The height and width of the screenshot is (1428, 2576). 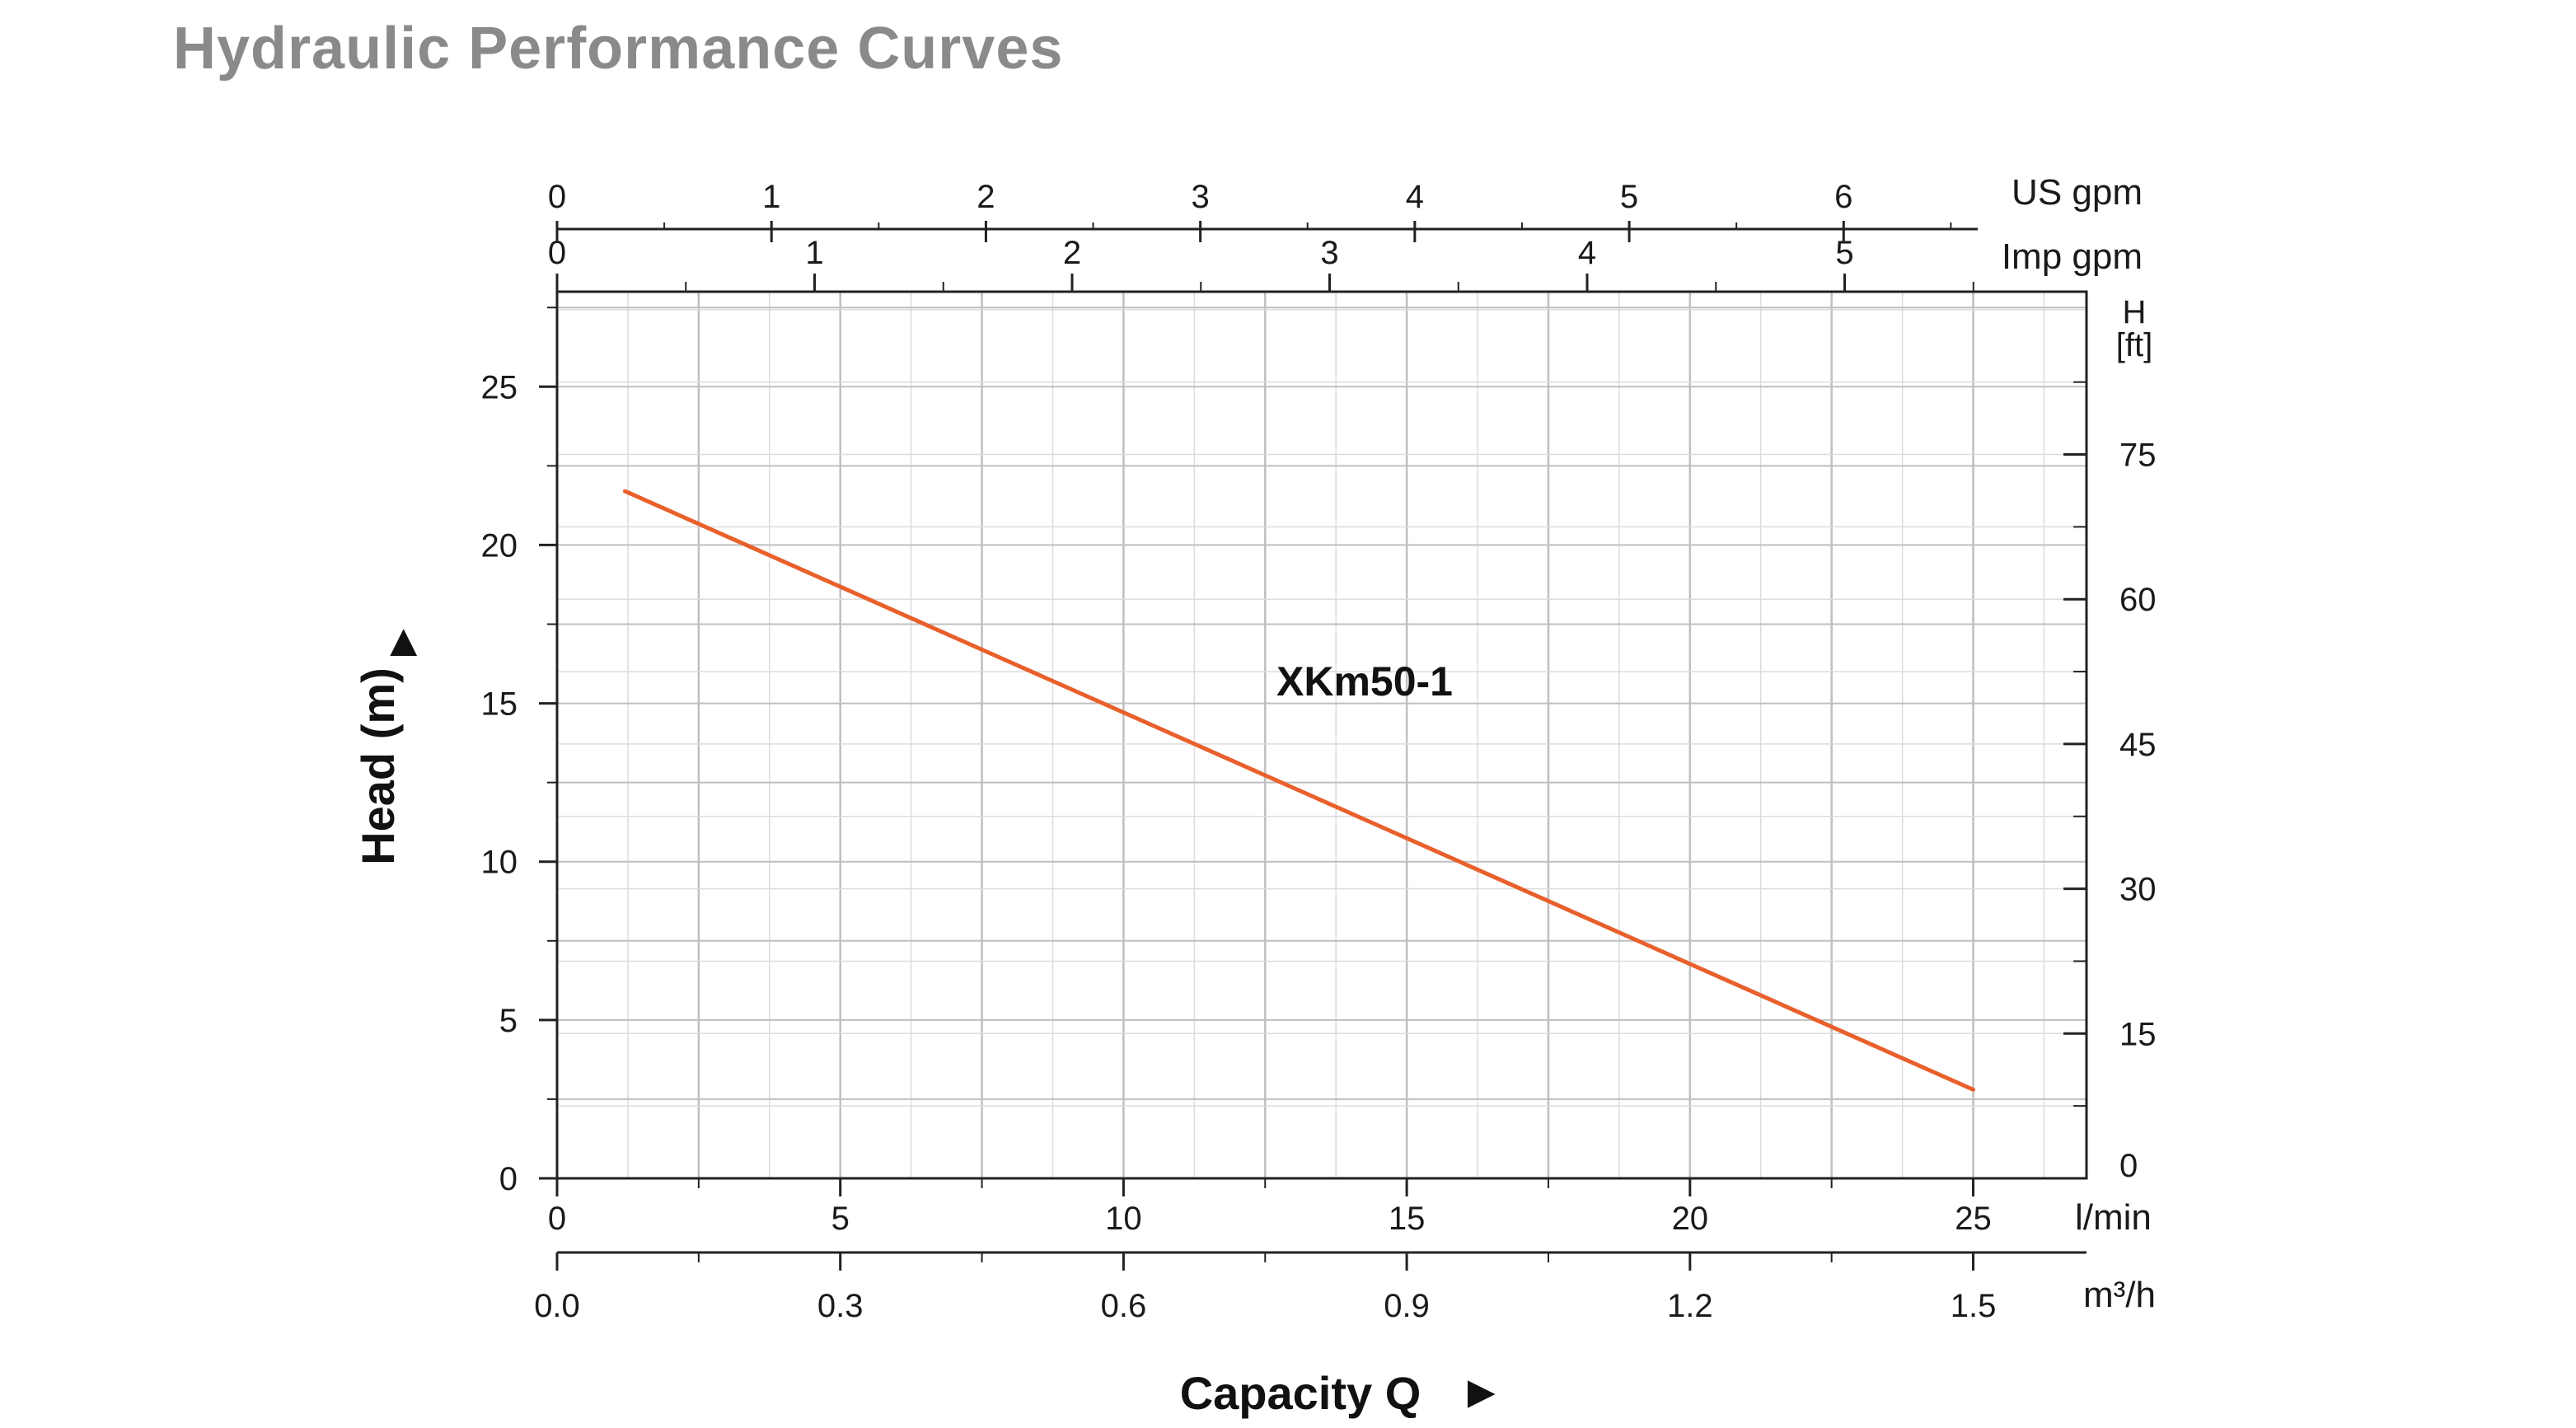 I want to click on ft-tick-label: 0, so click(x=2128, y=1166).